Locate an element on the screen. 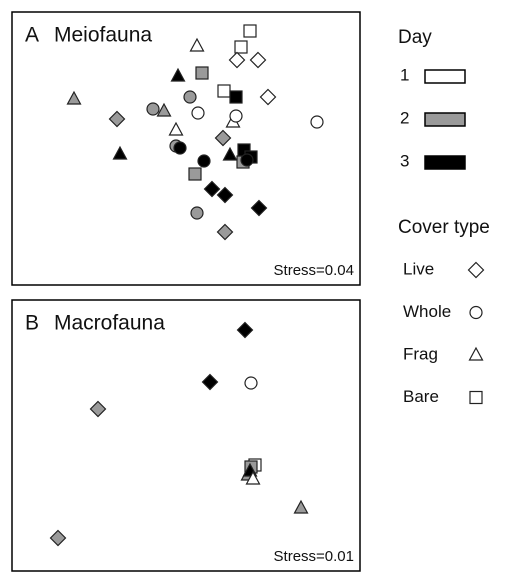 The width and height of the screenshot is (505, 577). panel-title: Macrofauna is located at coordinates (109, 323).